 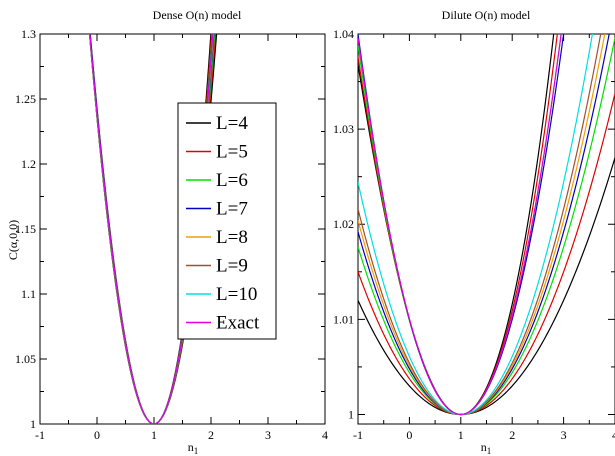 What do you see at coordinates (236, 294) in the screenshot?
I see `legend-label: L=10` at bounding box center [236, 294].